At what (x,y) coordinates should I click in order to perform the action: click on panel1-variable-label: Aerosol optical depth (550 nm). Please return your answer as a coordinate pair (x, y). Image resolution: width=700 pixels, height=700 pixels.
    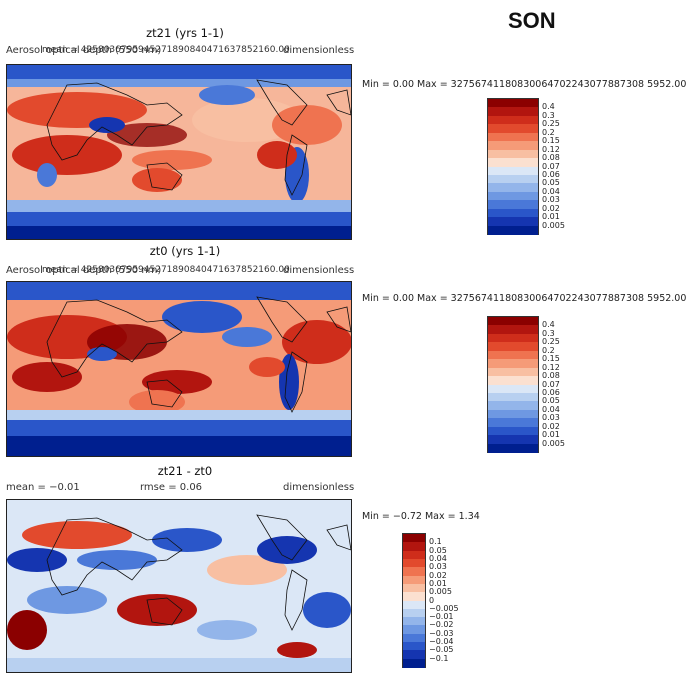
    Looking at the image, I should click on (84, 50).